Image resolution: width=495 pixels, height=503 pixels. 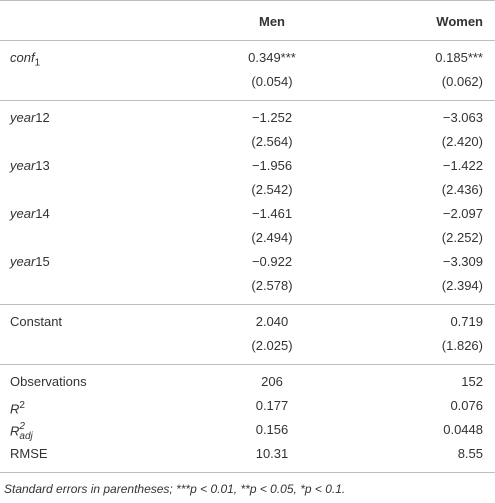 I want to click on row-label: Observations, so click(x=48, y=382).